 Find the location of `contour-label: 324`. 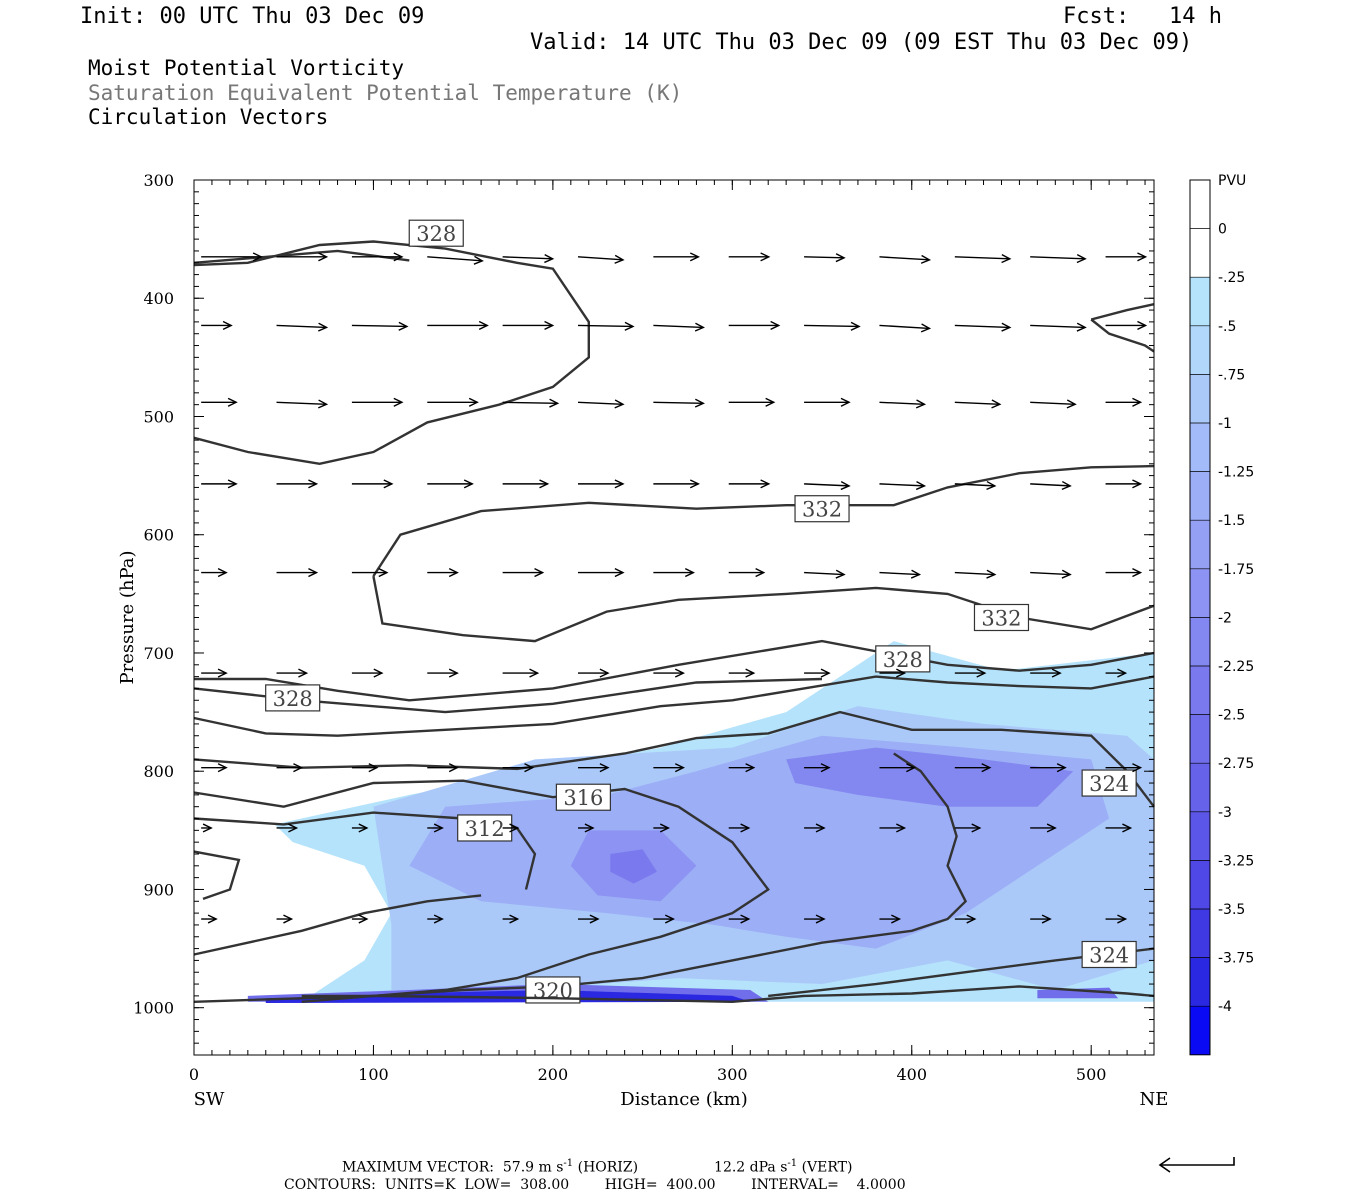

contour-label: 324 is located at coordinates (1109, 784).